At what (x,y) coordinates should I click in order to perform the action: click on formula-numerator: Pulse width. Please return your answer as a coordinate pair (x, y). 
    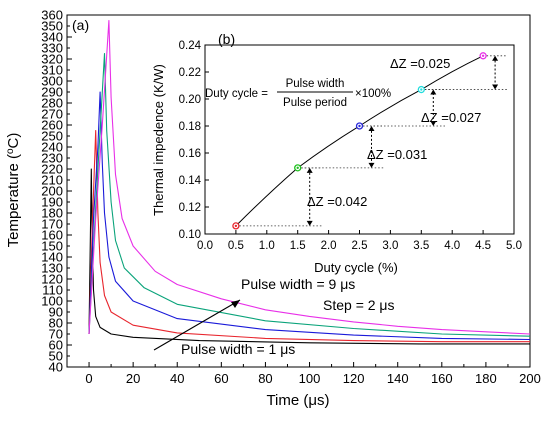
    Looking at the image, I should click on (315, 84).